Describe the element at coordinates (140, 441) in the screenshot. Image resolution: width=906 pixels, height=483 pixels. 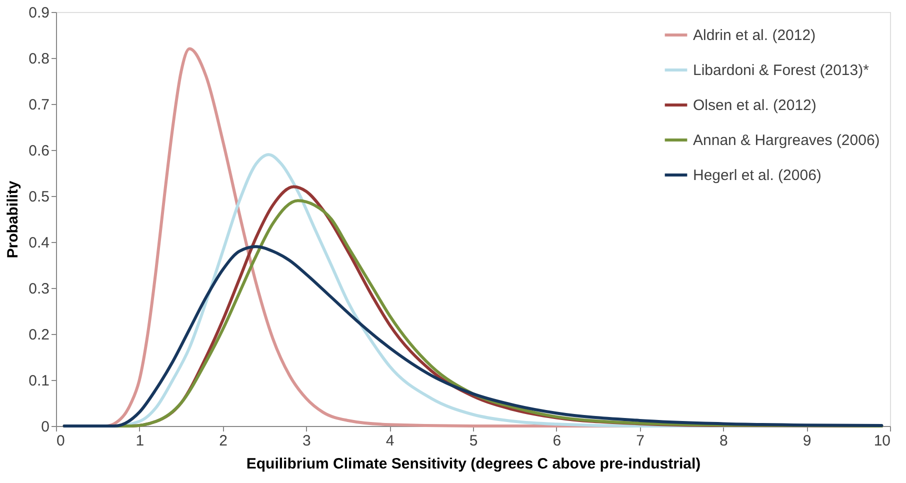
I see `x-tick-label: 1` at that location.